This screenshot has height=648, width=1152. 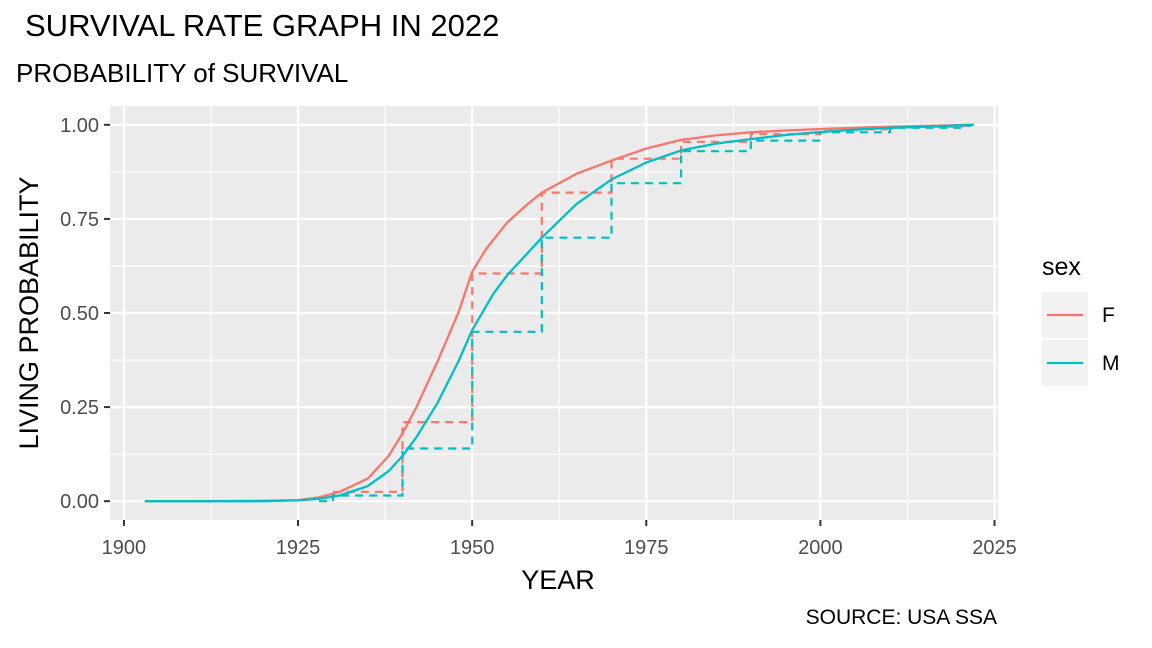 I want to click on y-axis-title: LIVING PROBABILITY, so click(x=29, y=312).